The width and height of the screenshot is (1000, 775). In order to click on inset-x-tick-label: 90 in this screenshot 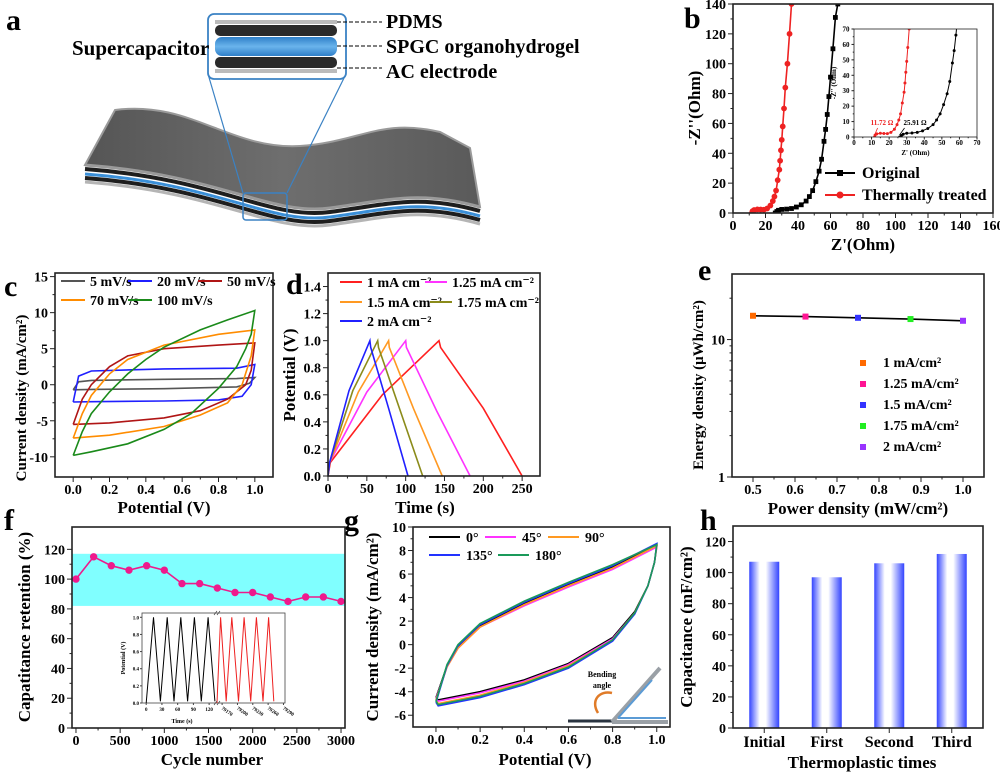, I will do `click(194, 710)`.